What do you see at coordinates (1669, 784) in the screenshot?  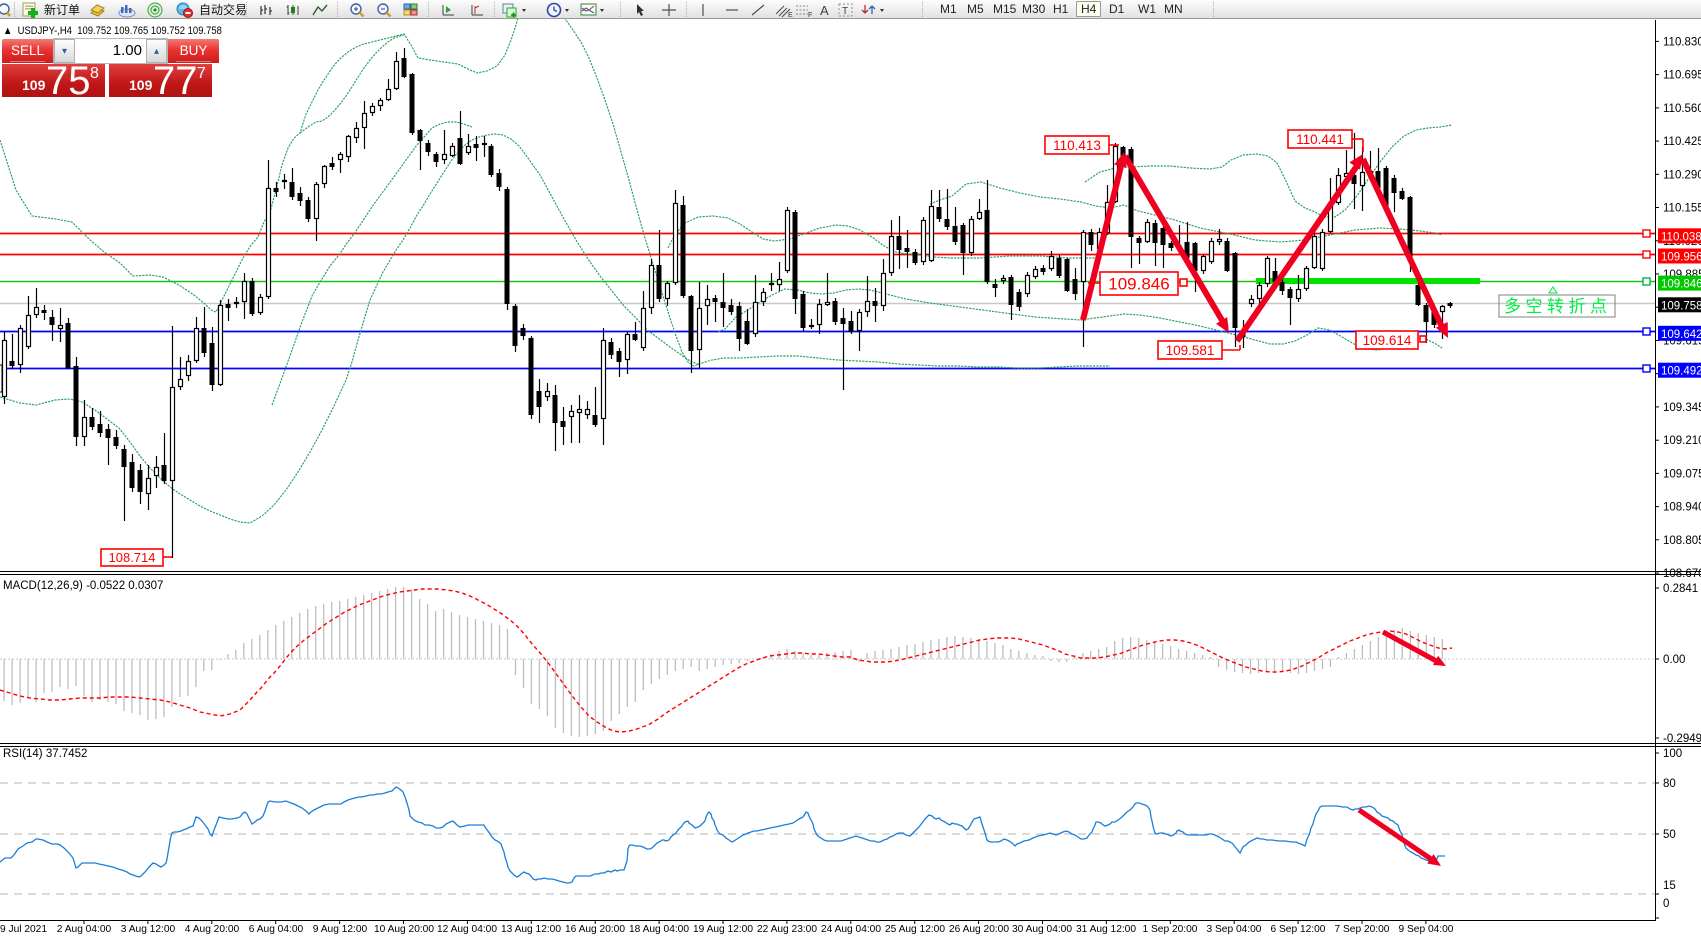 I see `svg-text: 80` at bounding box center [1669, 784].